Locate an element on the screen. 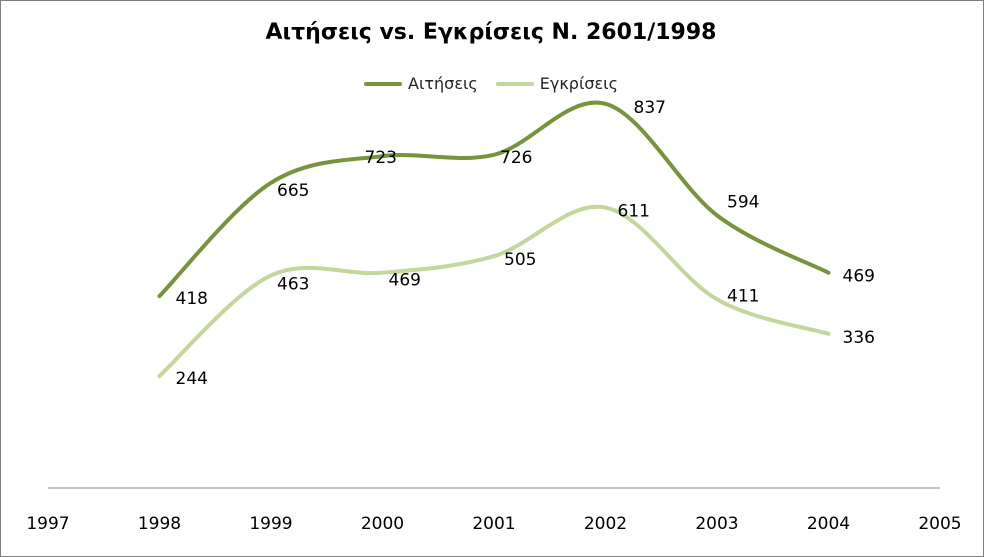  data-label: 594 is located at coordinates (743, 202).